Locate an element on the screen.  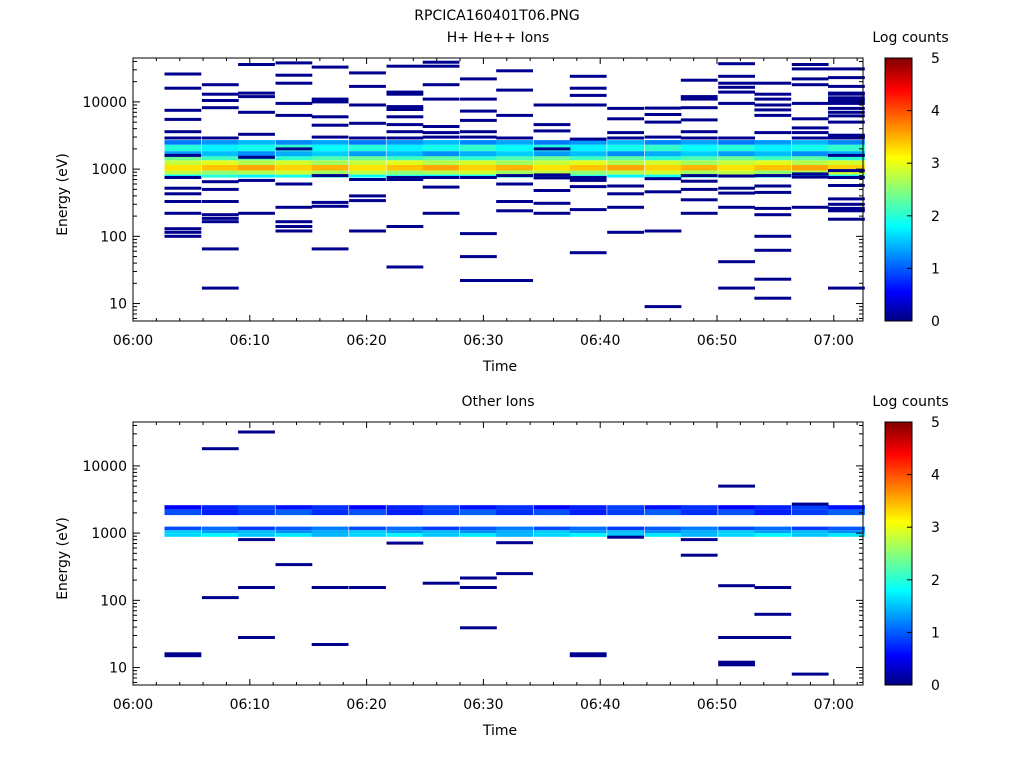
colorbar-tick-label: 4 is located at coordinates (935, 112).